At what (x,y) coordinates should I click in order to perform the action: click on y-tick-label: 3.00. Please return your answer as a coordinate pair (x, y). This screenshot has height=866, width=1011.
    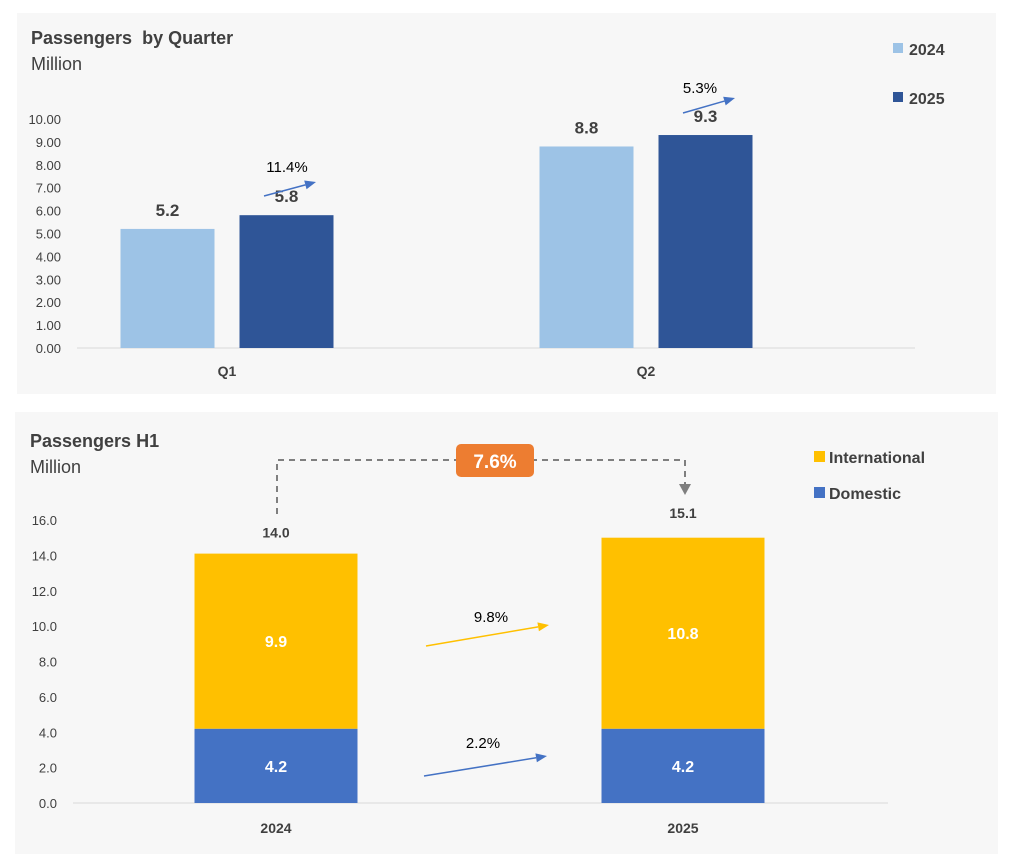
    Looking at the image, I should click on (48, 279).